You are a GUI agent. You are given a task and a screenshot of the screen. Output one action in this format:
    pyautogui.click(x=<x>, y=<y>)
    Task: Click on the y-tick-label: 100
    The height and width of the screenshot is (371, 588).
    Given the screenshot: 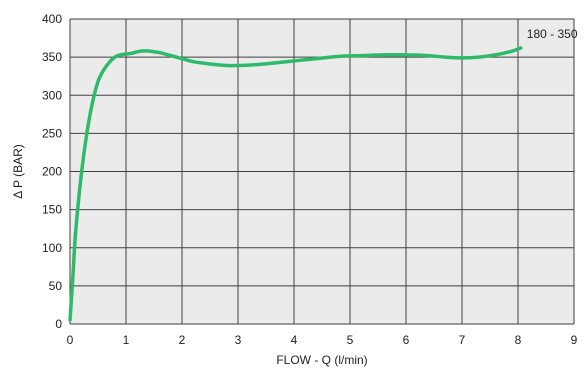 What is the action you would take?
    pyautogui.click(x=52, y=248)
    